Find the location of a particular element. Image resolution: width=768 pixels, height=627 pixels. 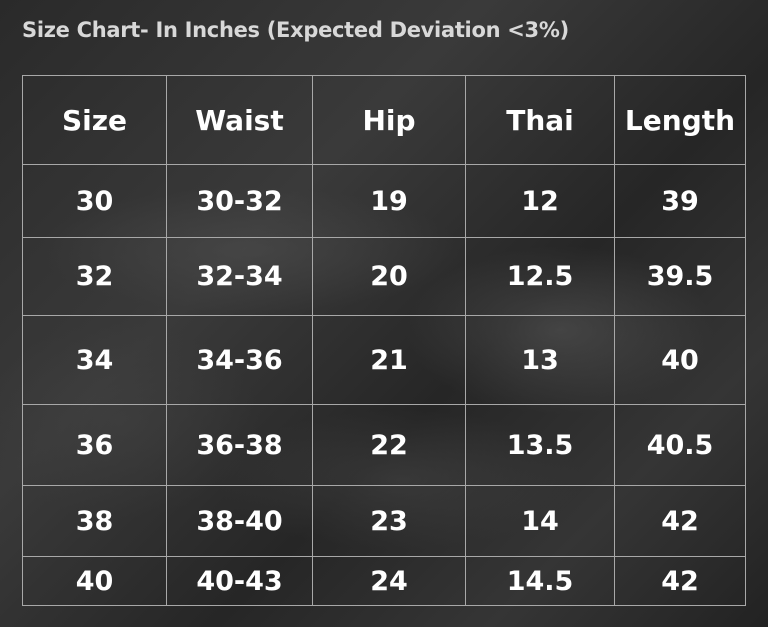

table-cell: 20 is located at coordinates (389, 276).